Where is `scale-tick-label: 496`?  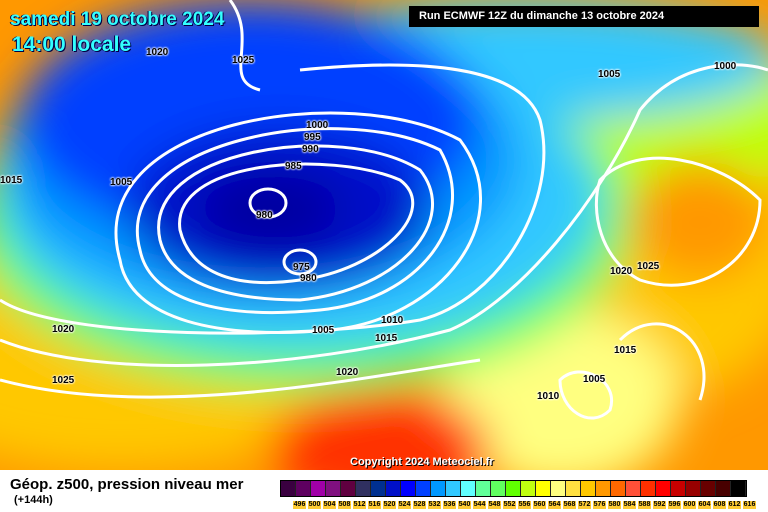
scale-tick-label: 496 is located at coordinates (299, 505).